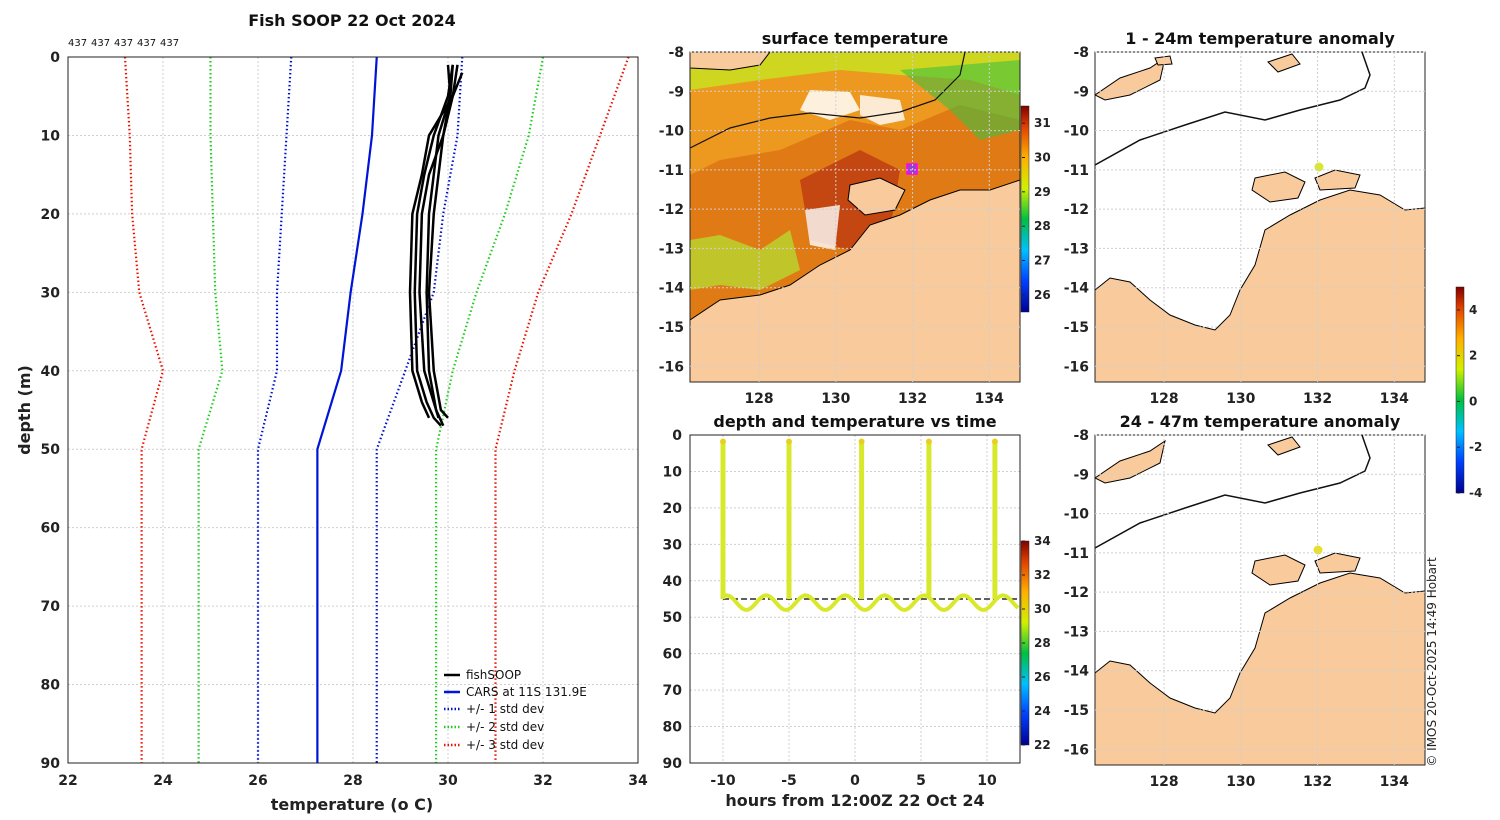 The image size is (1500, 820). What do you see at coordinates (912, 169) in the screenshot?
I see `sst-vessel-marker` at bounding box center [912, 169].